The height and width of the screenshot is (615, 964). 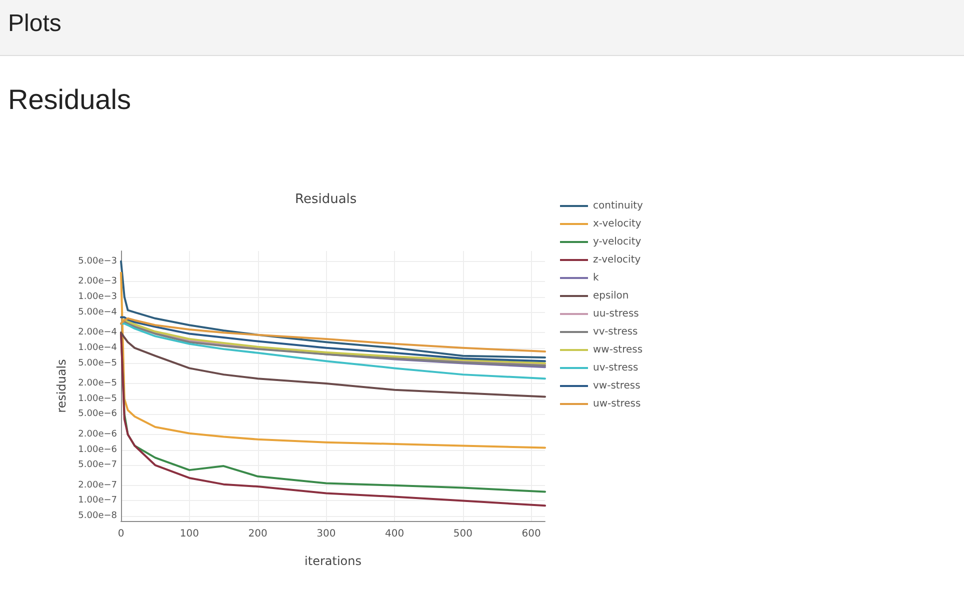 What do you see at coordinates (97, 281) in the screenshot?
I see `y-tick-label: 2.00e−3` at bounding box center [97, 281].